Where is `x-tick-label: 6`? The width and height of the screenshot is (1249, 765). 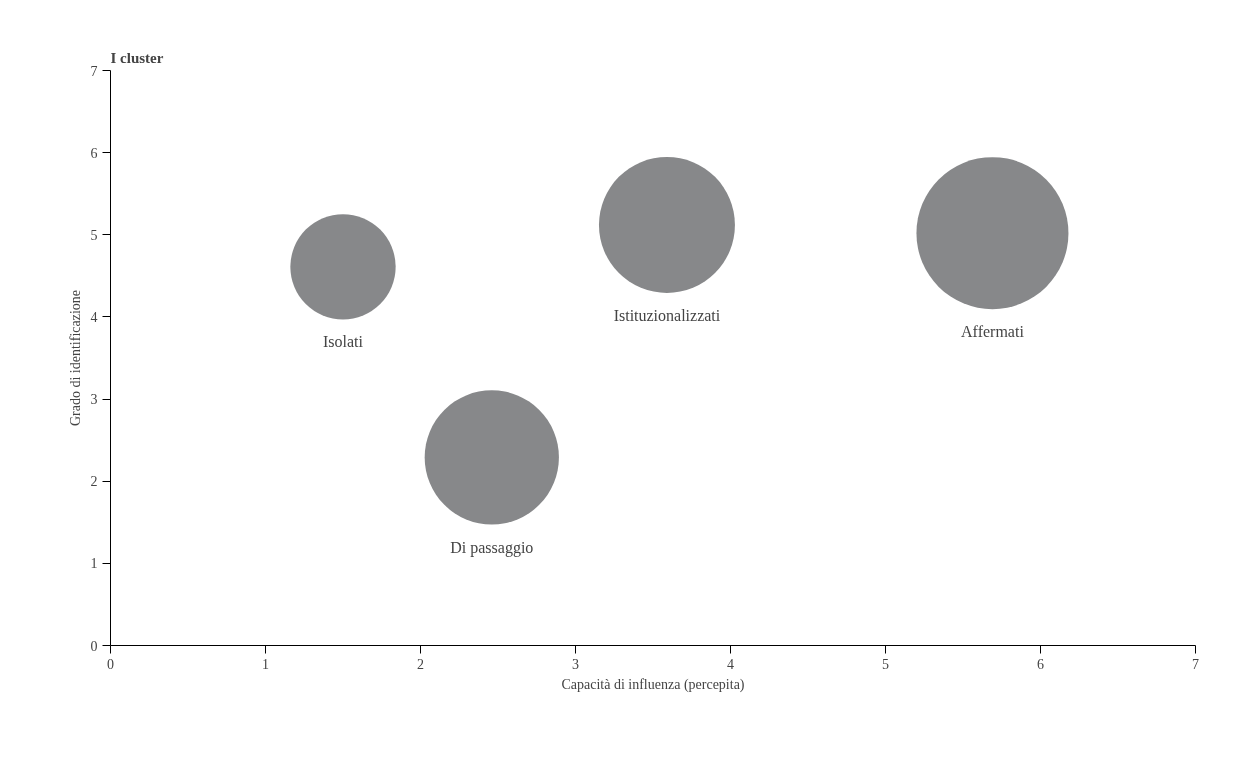
x-tick-label: 6 is located at coordinates (1040, 664).